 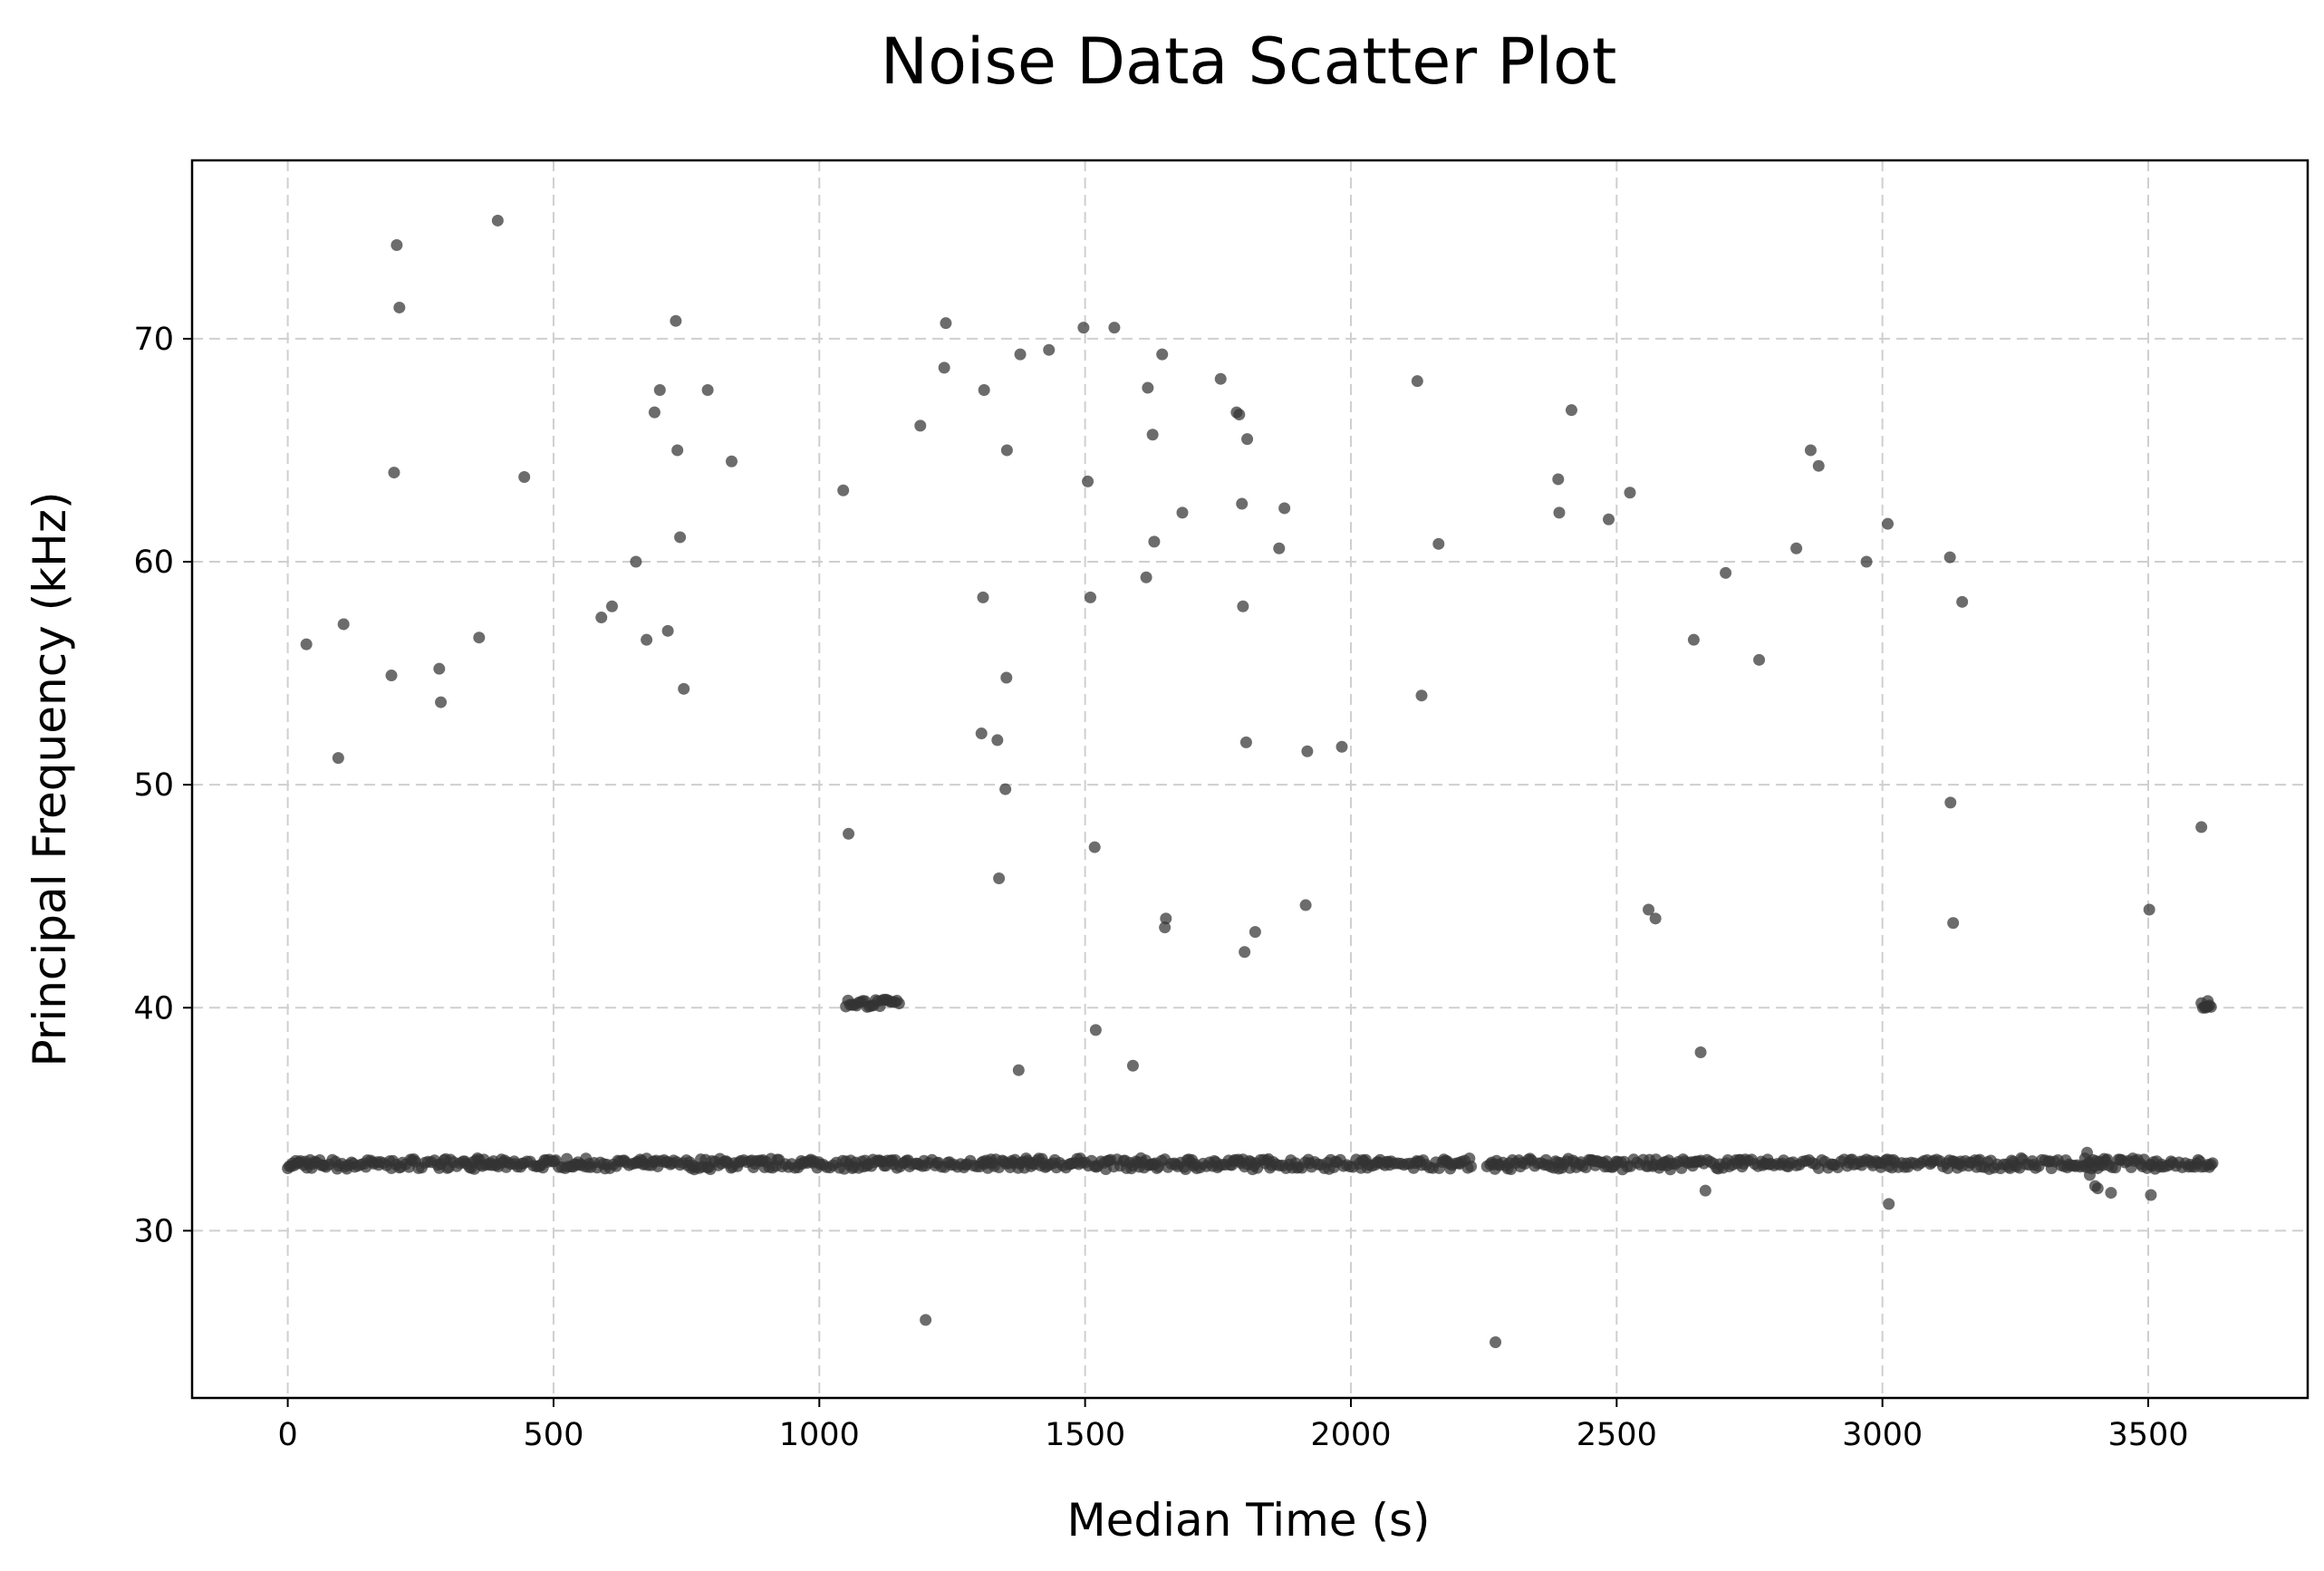 I want to click on y-tick-label: 30, so click(x=153, y=1231).